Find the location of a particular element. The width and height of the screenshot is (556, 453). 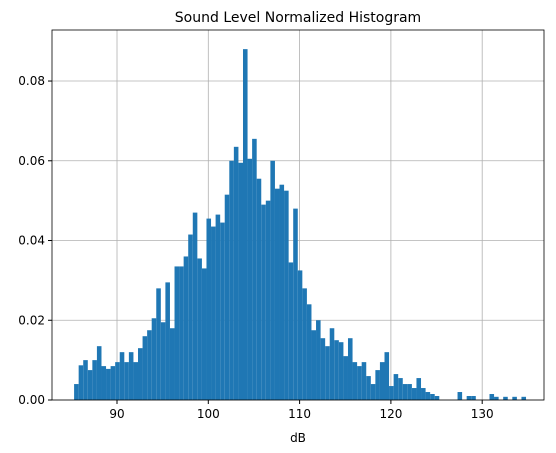

chart-title: Sound Level Normalized Histogram is located at coordinates (298, 18).